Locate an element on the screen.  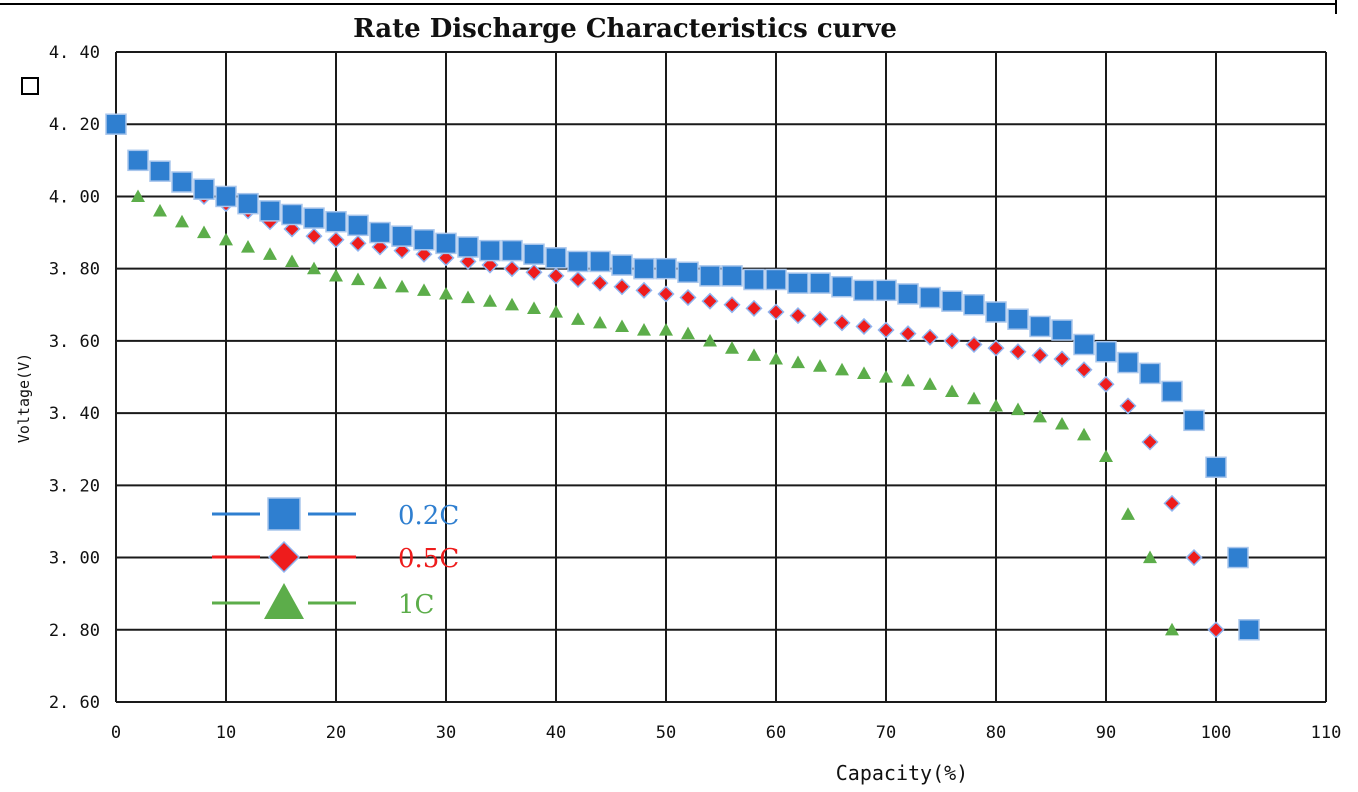
chart-title: Rate Discharge Characteristics curve is located at coordinates (625, 29).